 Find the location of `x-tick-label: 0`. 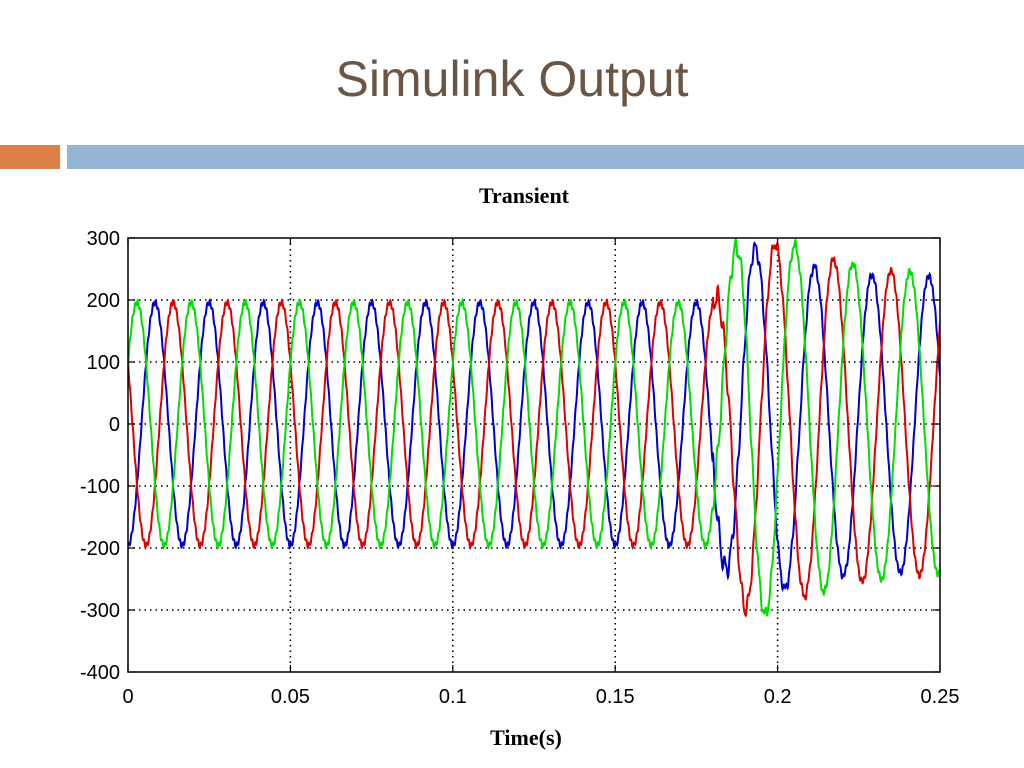

x-tick-label: 0 is located at coordinates (127, 697).